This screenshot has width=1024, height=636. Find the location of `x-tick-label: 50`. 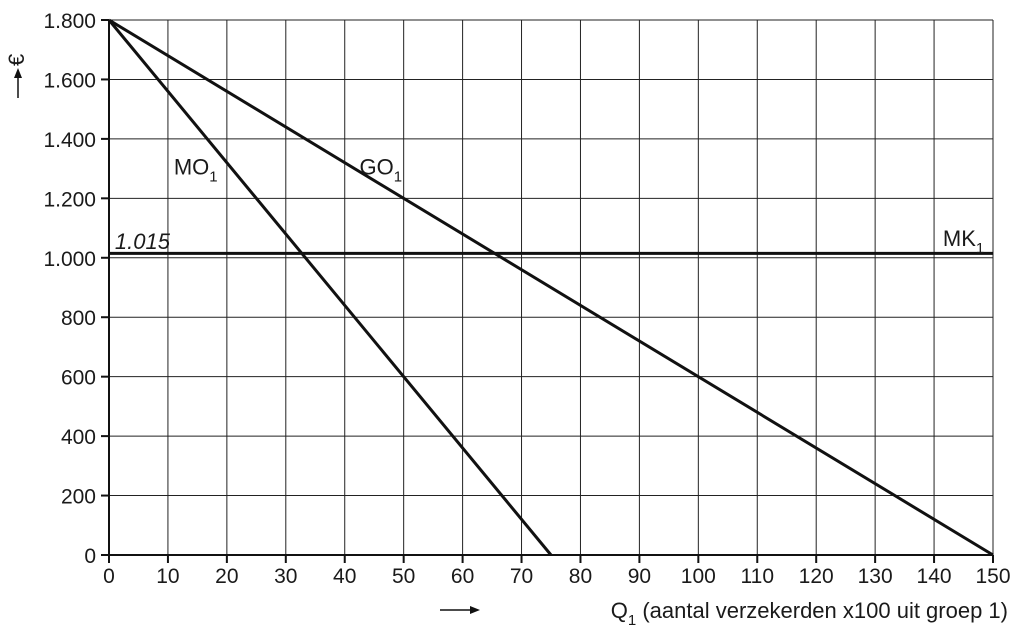

x-tick-label: 50 is located at coordinates (403, 576).